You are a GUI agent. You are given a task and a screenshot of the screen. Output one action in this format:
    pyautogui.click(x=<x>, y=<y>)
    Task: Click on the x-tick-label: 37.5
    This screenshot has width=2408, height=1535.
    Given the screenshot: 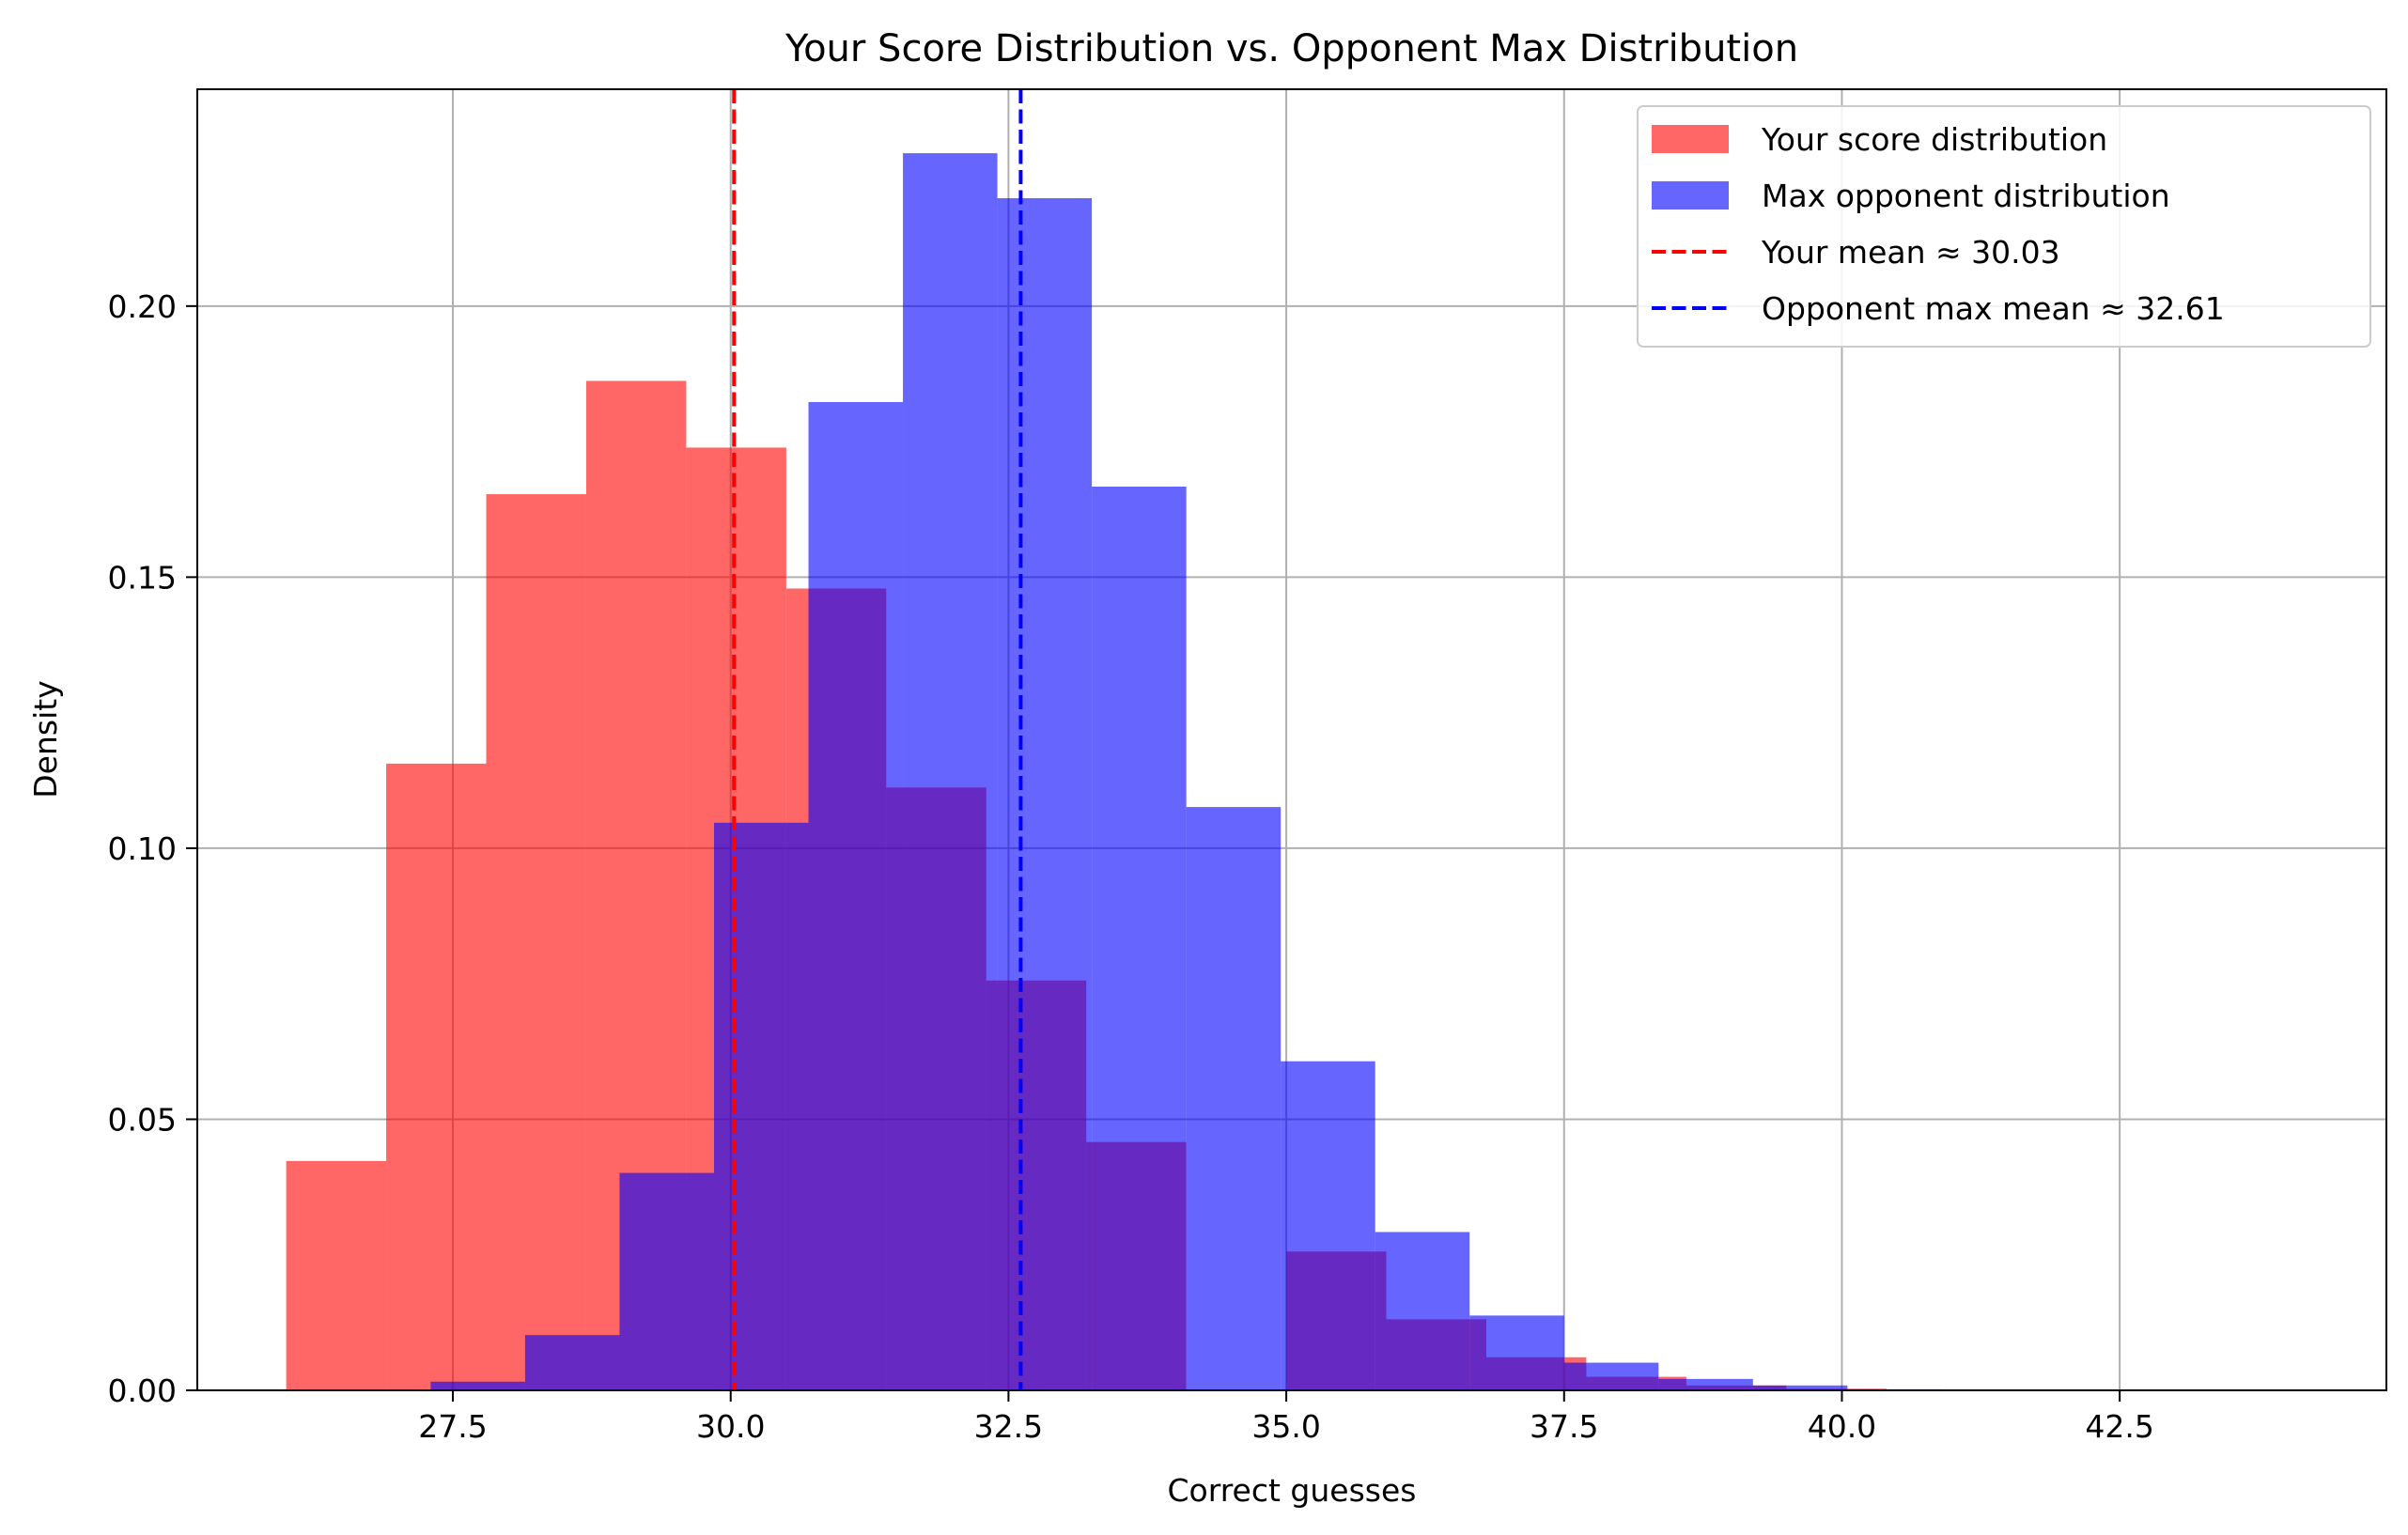 What is the action you would take?
    pyautogui.click(x=1564, y=1426)
    